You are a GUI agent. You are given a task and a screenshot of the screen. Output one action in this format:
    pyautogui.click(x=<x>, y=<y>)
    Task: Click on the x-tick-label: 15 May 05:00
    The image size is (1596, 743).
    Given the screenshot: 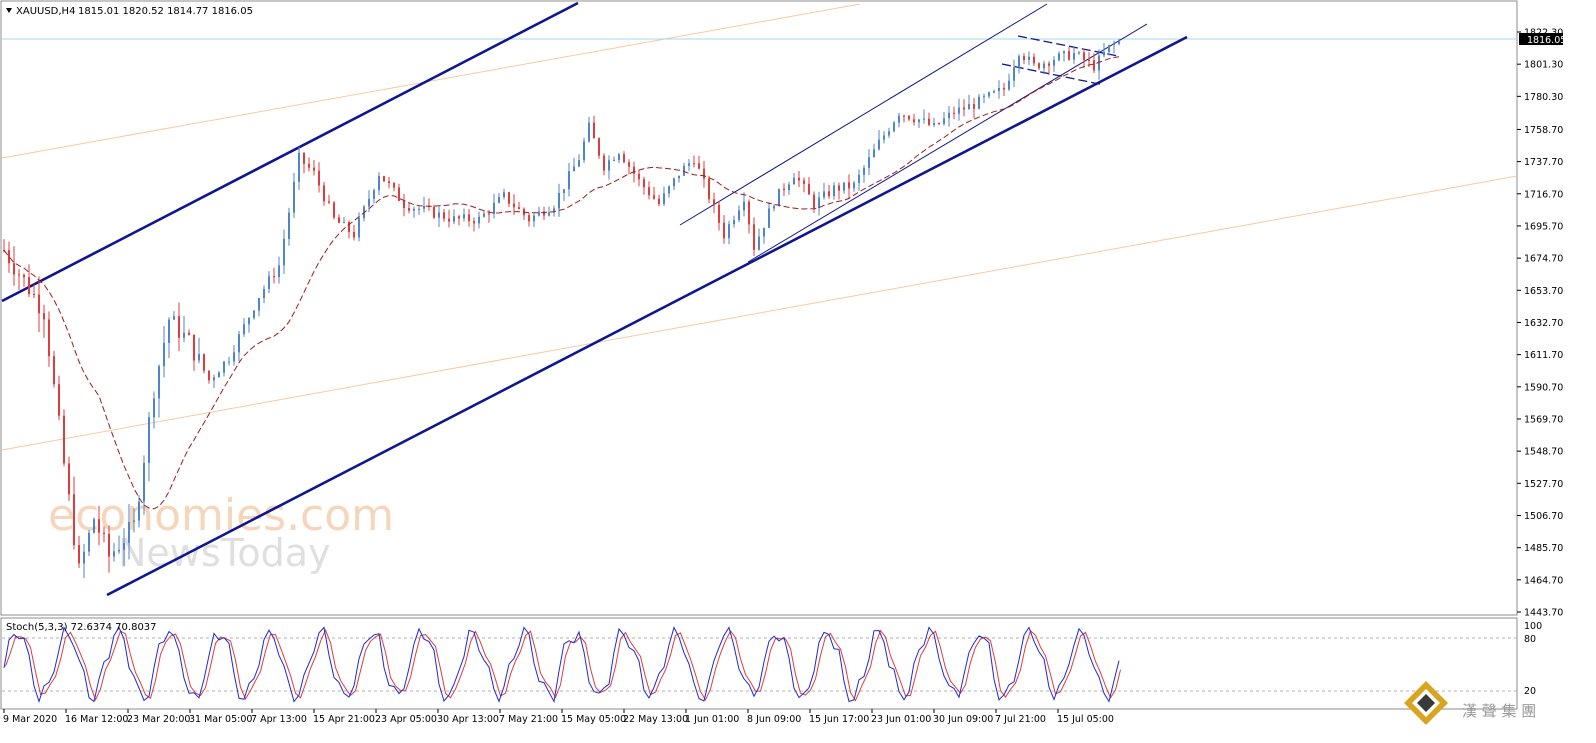 What is the action you would take?
    pyautogui.click(x=593, y=719)
    